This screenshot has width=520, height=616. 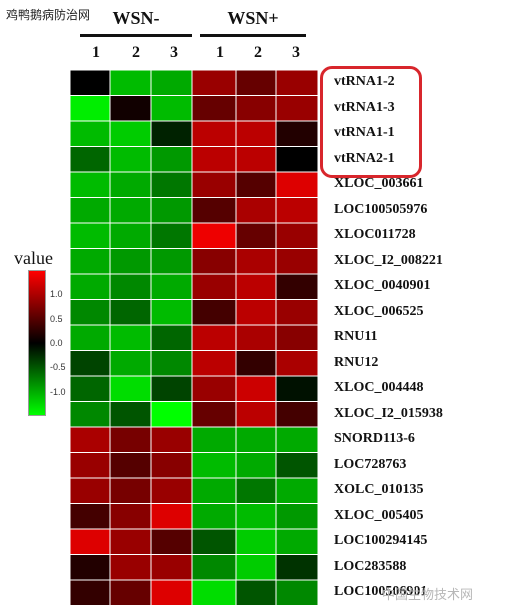 What do you see at coordinates (381, 540) in the screenshot?
I see `row-label: LOC100294145` at bounding box center [381, 540].